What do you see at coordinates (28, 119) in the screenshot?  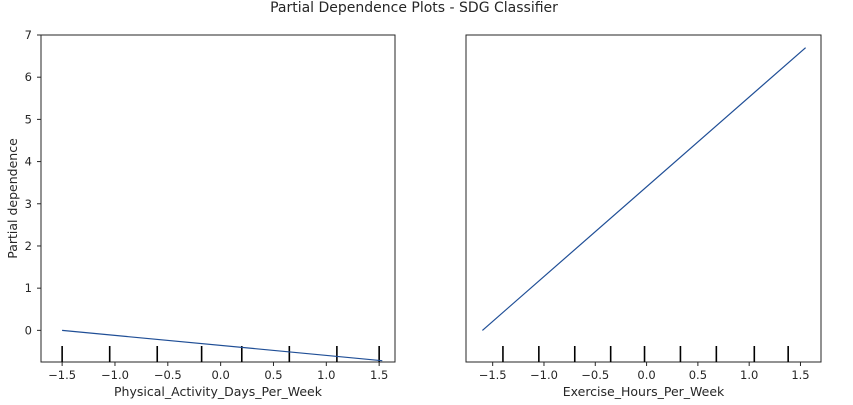 I see `y-tick-label: 5` at bounding box center [28, 119].